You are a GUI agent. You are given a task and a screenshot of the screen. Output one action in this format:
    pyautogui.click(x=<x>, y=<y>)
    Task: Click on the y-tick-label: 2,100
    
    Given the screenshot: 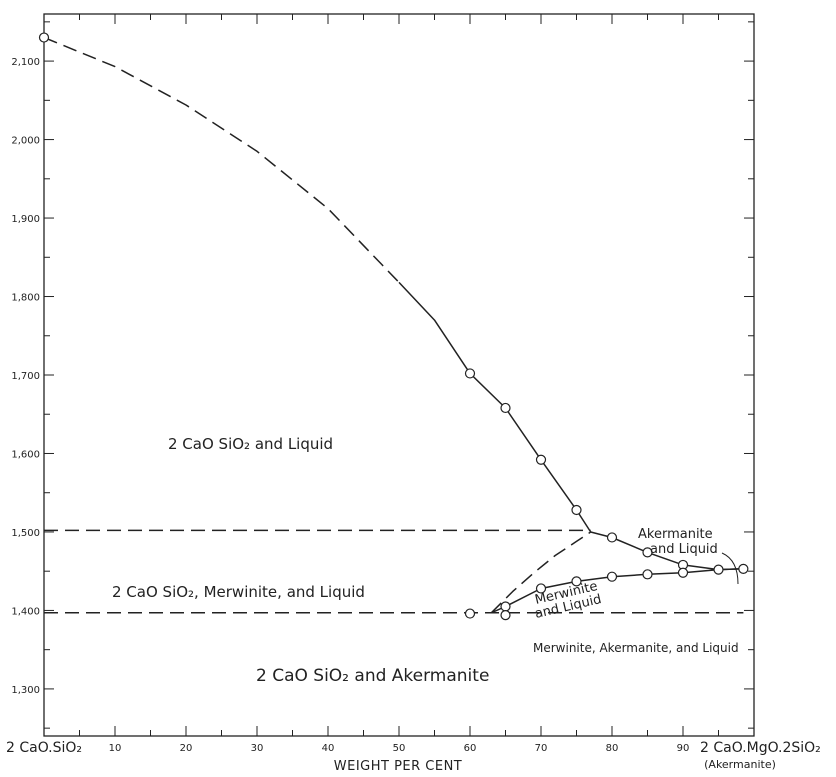 What is the action you would take?
    pyautogui.click(x=25, y=62)
    